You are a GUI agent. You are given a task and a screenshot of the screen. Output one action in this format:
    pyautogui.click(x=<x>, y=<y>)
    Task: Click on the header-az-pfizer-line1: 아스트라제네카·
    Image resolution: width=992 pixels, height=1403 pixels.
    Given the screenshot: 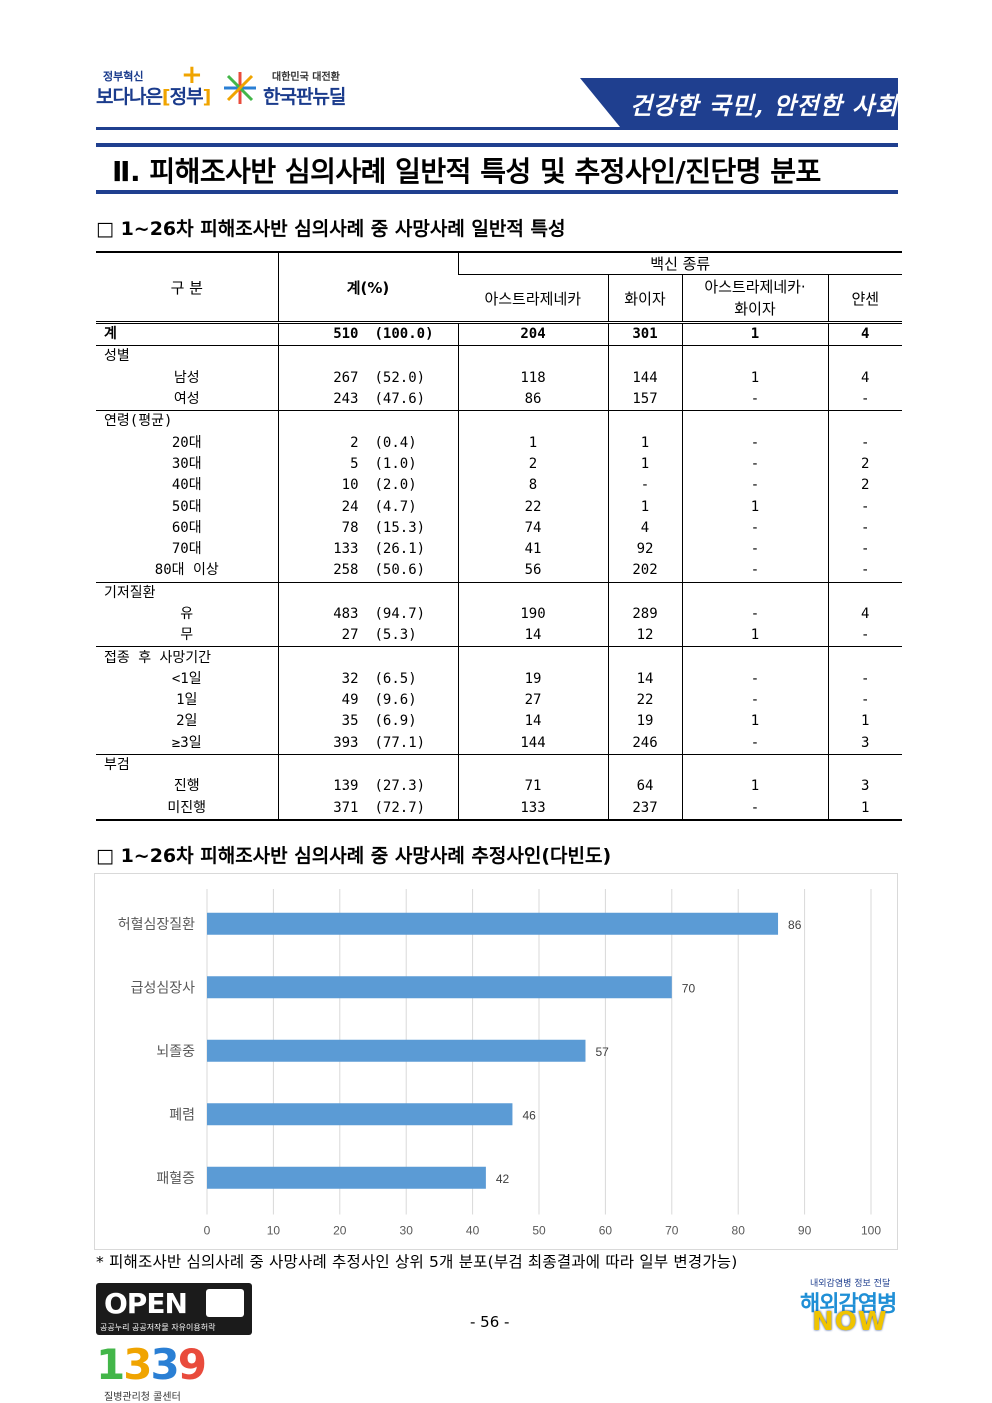 What is the action you would take?
    pyautogui.click(x=755, y=287)
    